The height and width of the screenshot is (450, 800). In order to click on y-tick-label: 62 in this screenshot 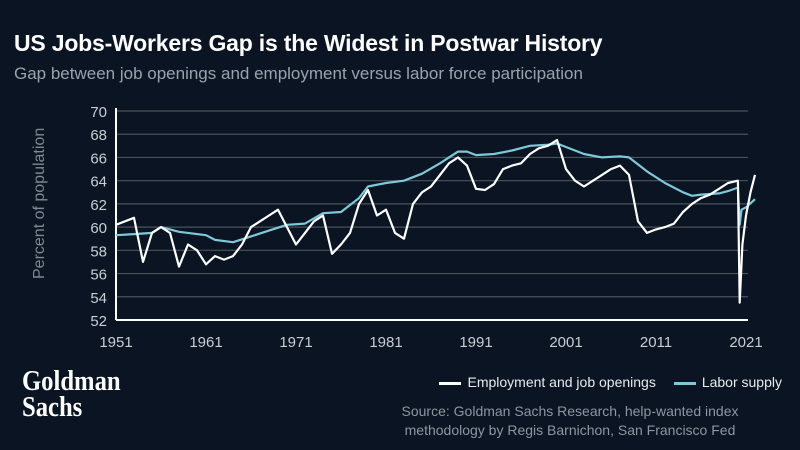, I will do `click(98, 205)`.